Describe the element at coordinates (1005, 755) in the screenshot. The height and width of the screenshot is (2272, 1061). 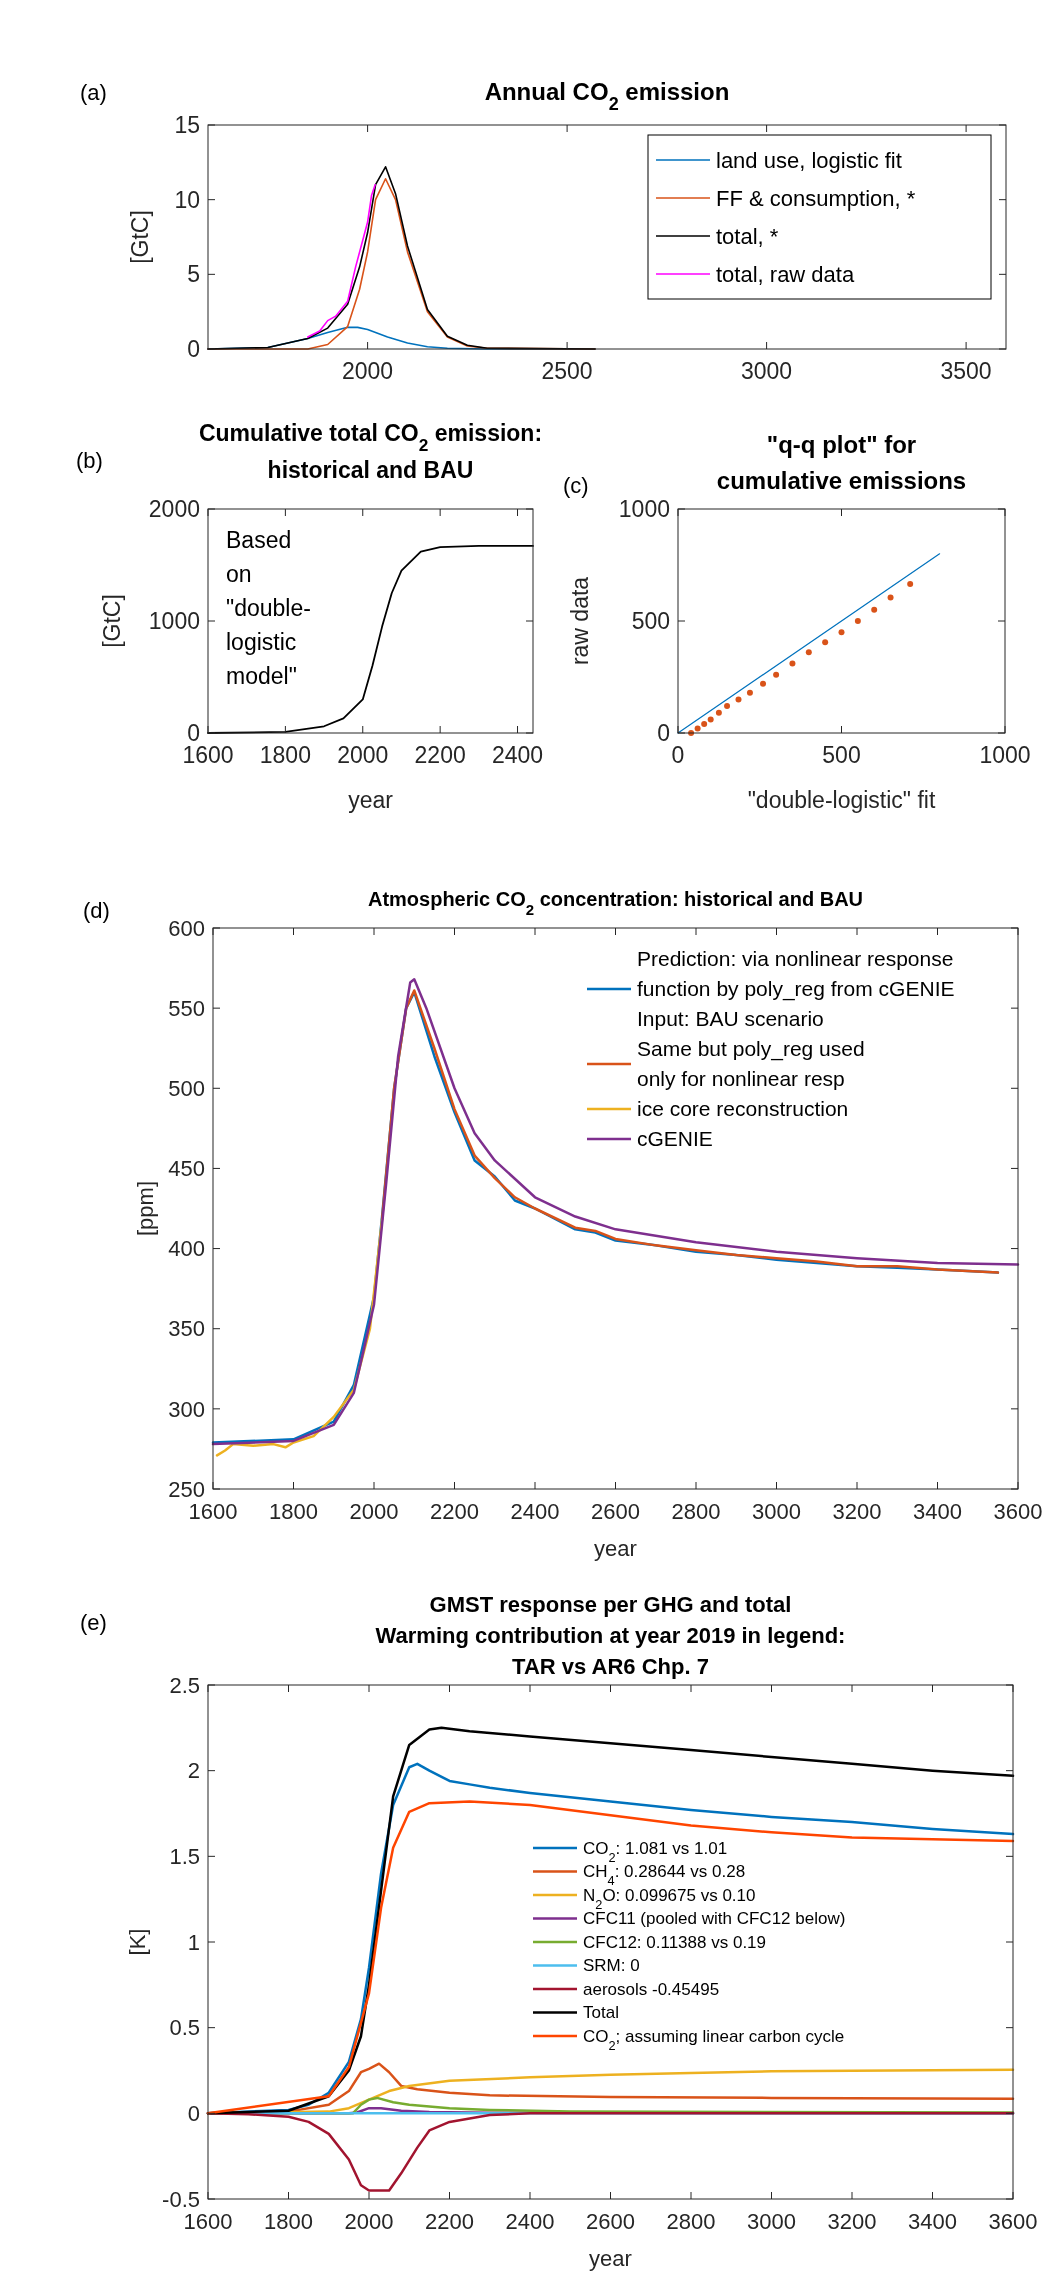
I see `x-tick-label: 1000` at that location.